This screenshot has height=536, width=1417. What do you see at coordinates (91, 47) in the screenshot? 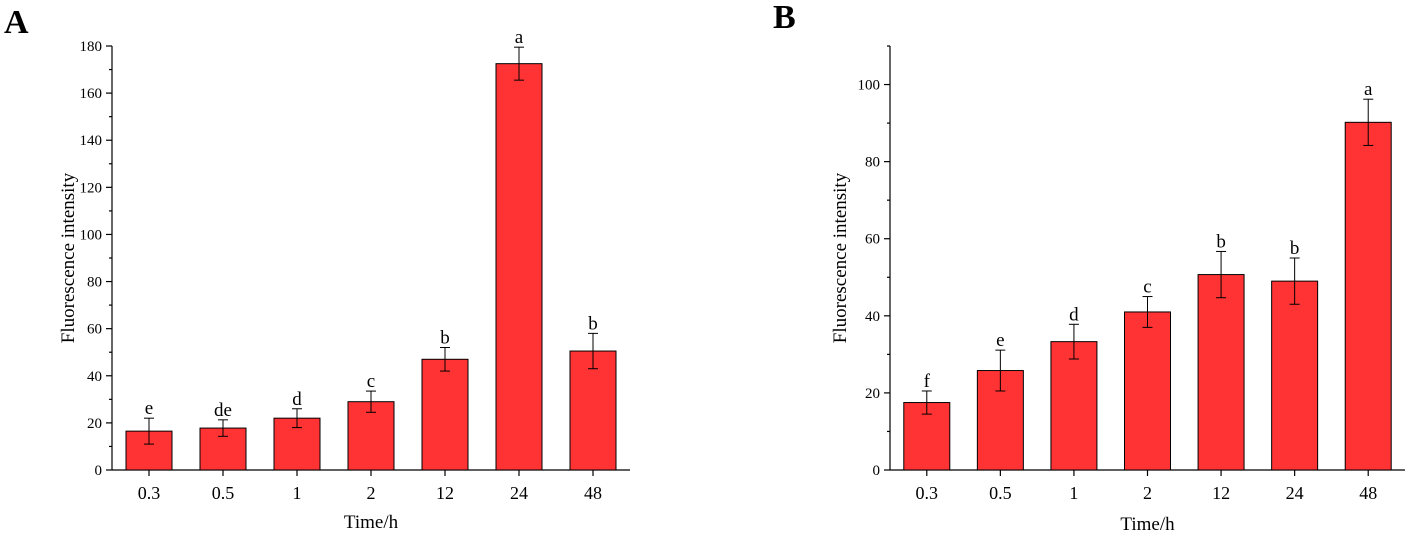
I see `y-tick-label: 180` at bounding box center [91, 47].